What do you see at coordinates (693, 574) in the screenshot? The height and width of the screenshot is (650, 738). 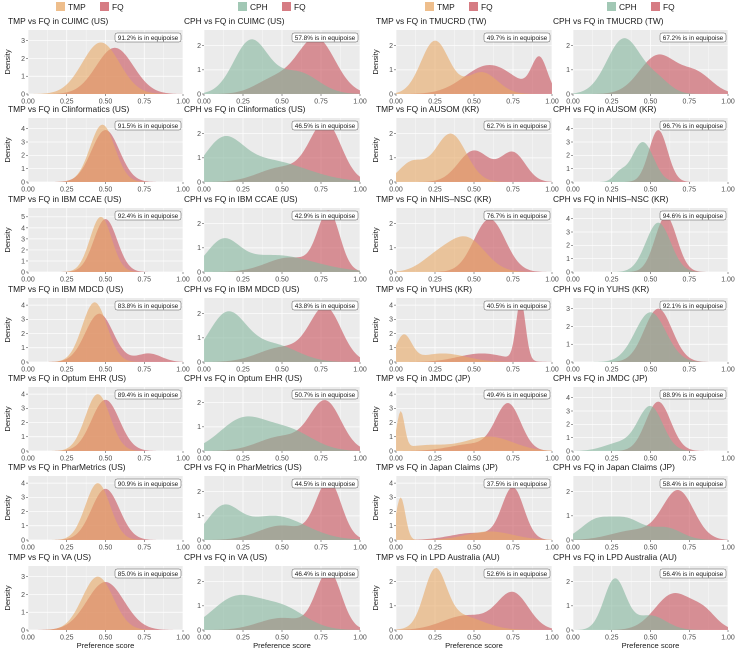 I see `equipoise-label: 56.4% is in equipoise` at bounding box center [693, 574].